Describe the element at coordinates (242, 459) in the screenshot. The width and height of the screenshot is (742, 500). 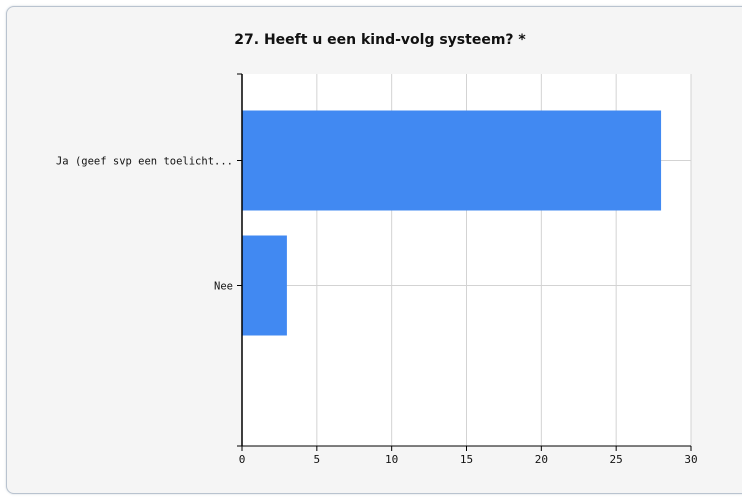
I see `x-tick-label: 0` at that location.